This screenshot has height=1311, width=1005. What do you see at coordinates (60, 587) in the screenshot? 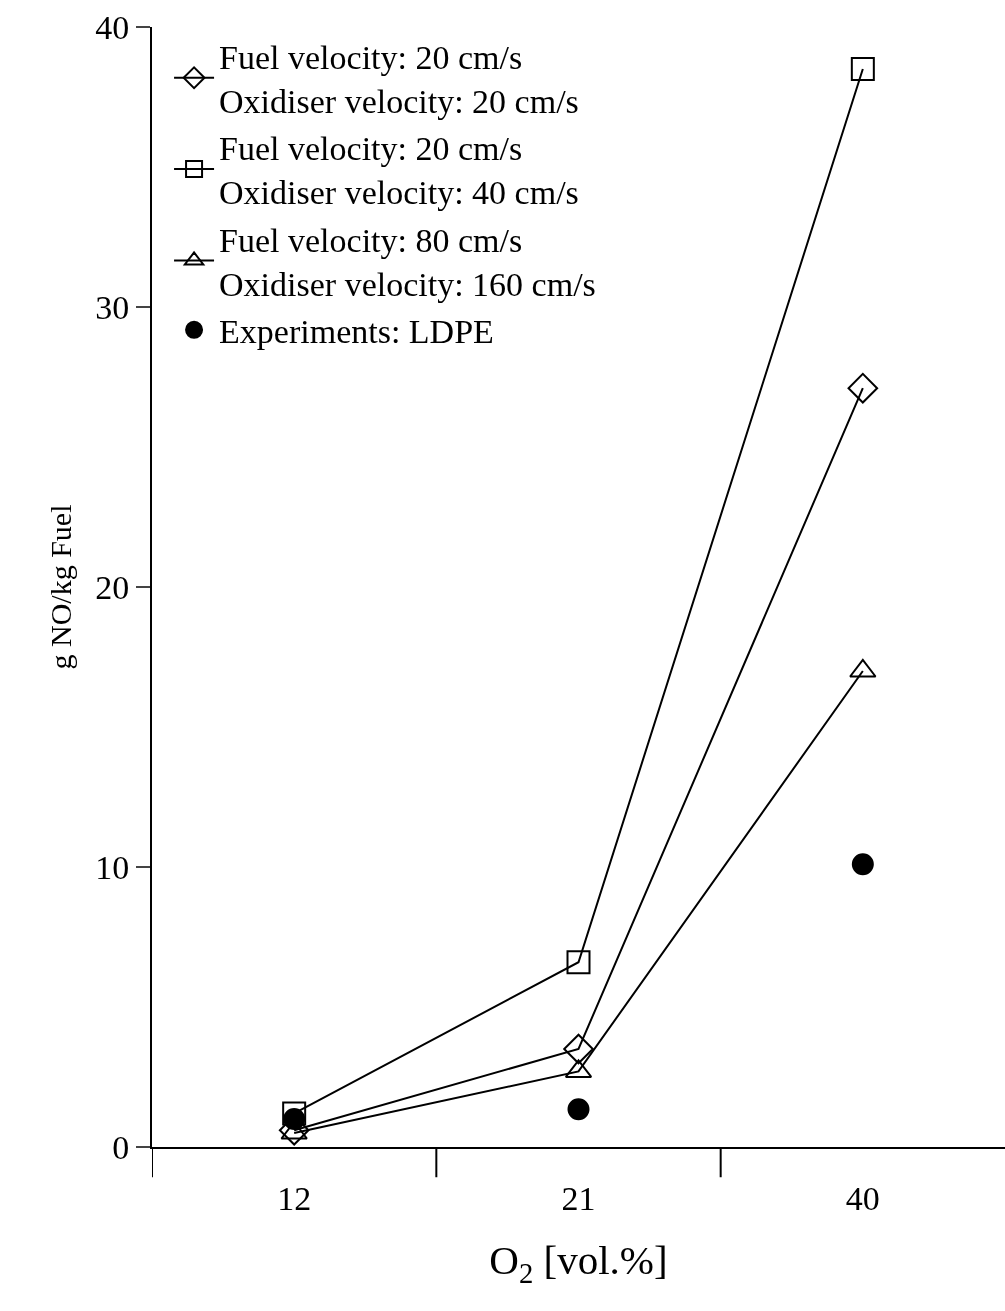
I see `y-axis-title: g NO/kg Fuel` at bounding box center [60, 587].